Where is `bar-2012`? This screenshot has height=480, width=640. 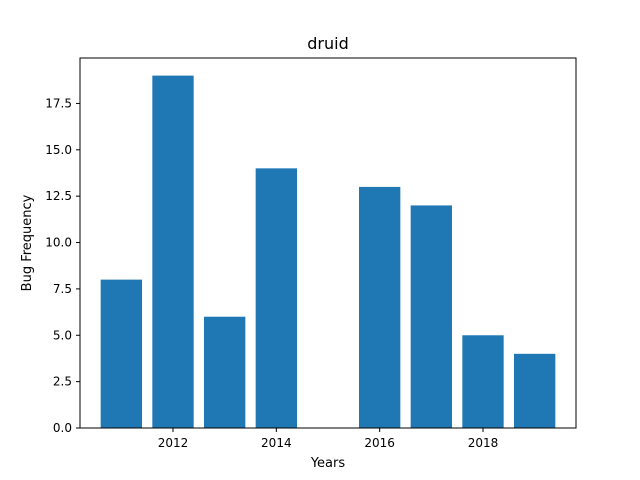
bar-2012 is located at coordinates (173, 252).